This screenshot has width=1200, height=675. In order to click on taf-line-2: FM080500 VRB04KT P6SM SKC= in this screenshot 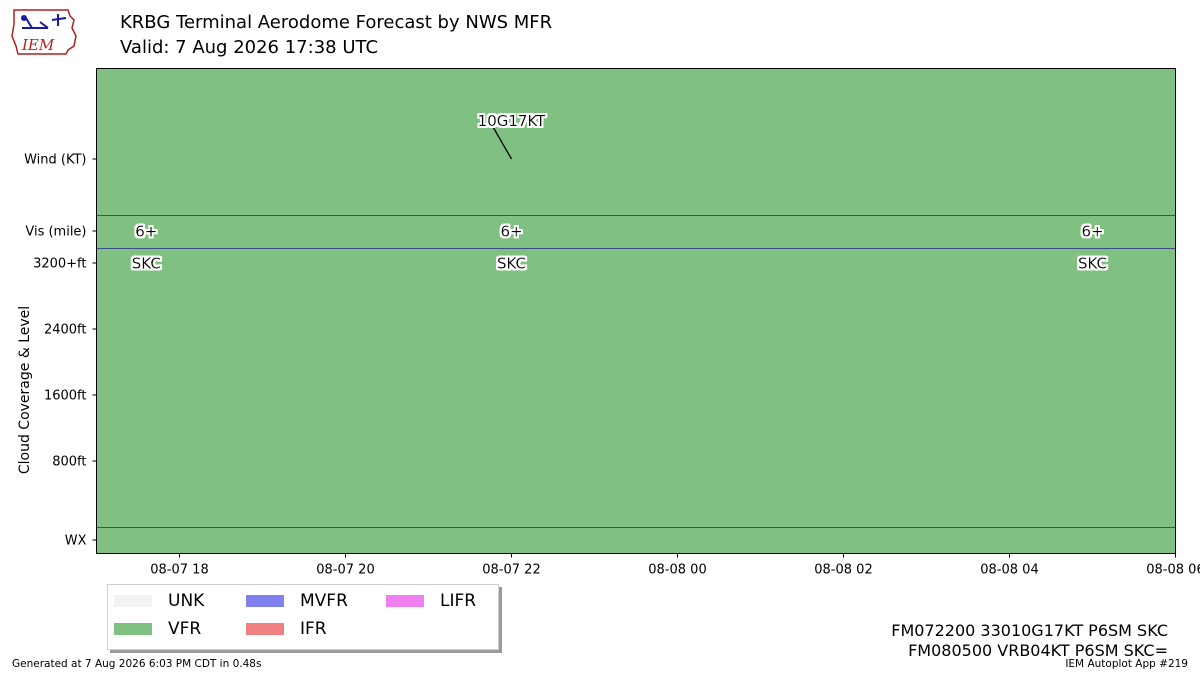, I will do `click(1038, 650)`.